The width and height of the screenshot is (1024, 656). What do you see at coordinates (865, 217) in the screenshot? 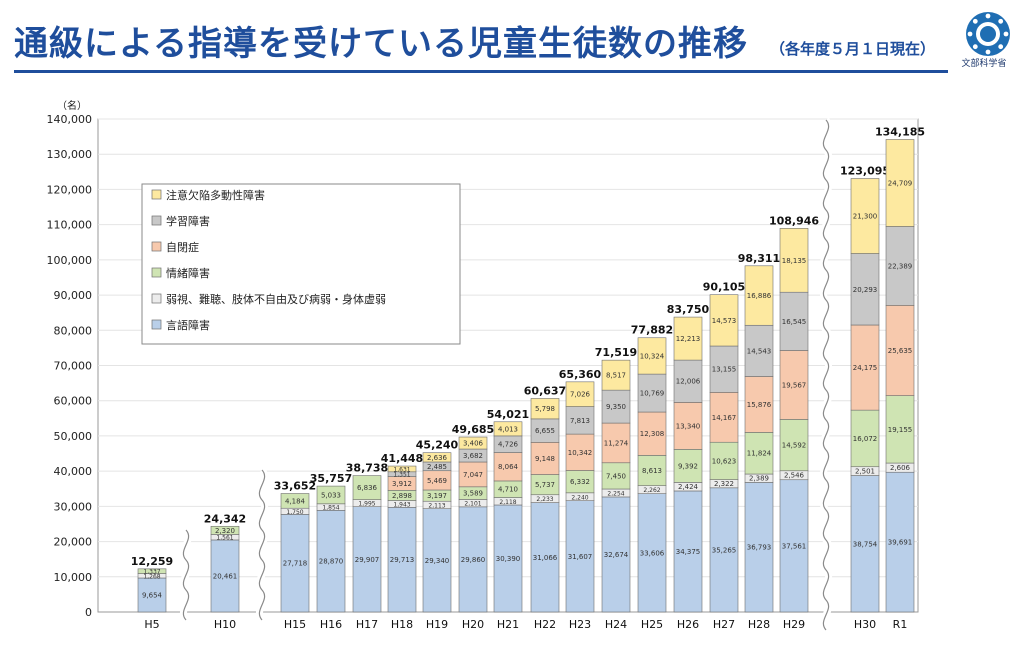
I see `segment-value-label: 21,300` at bounding box center [865, 217].